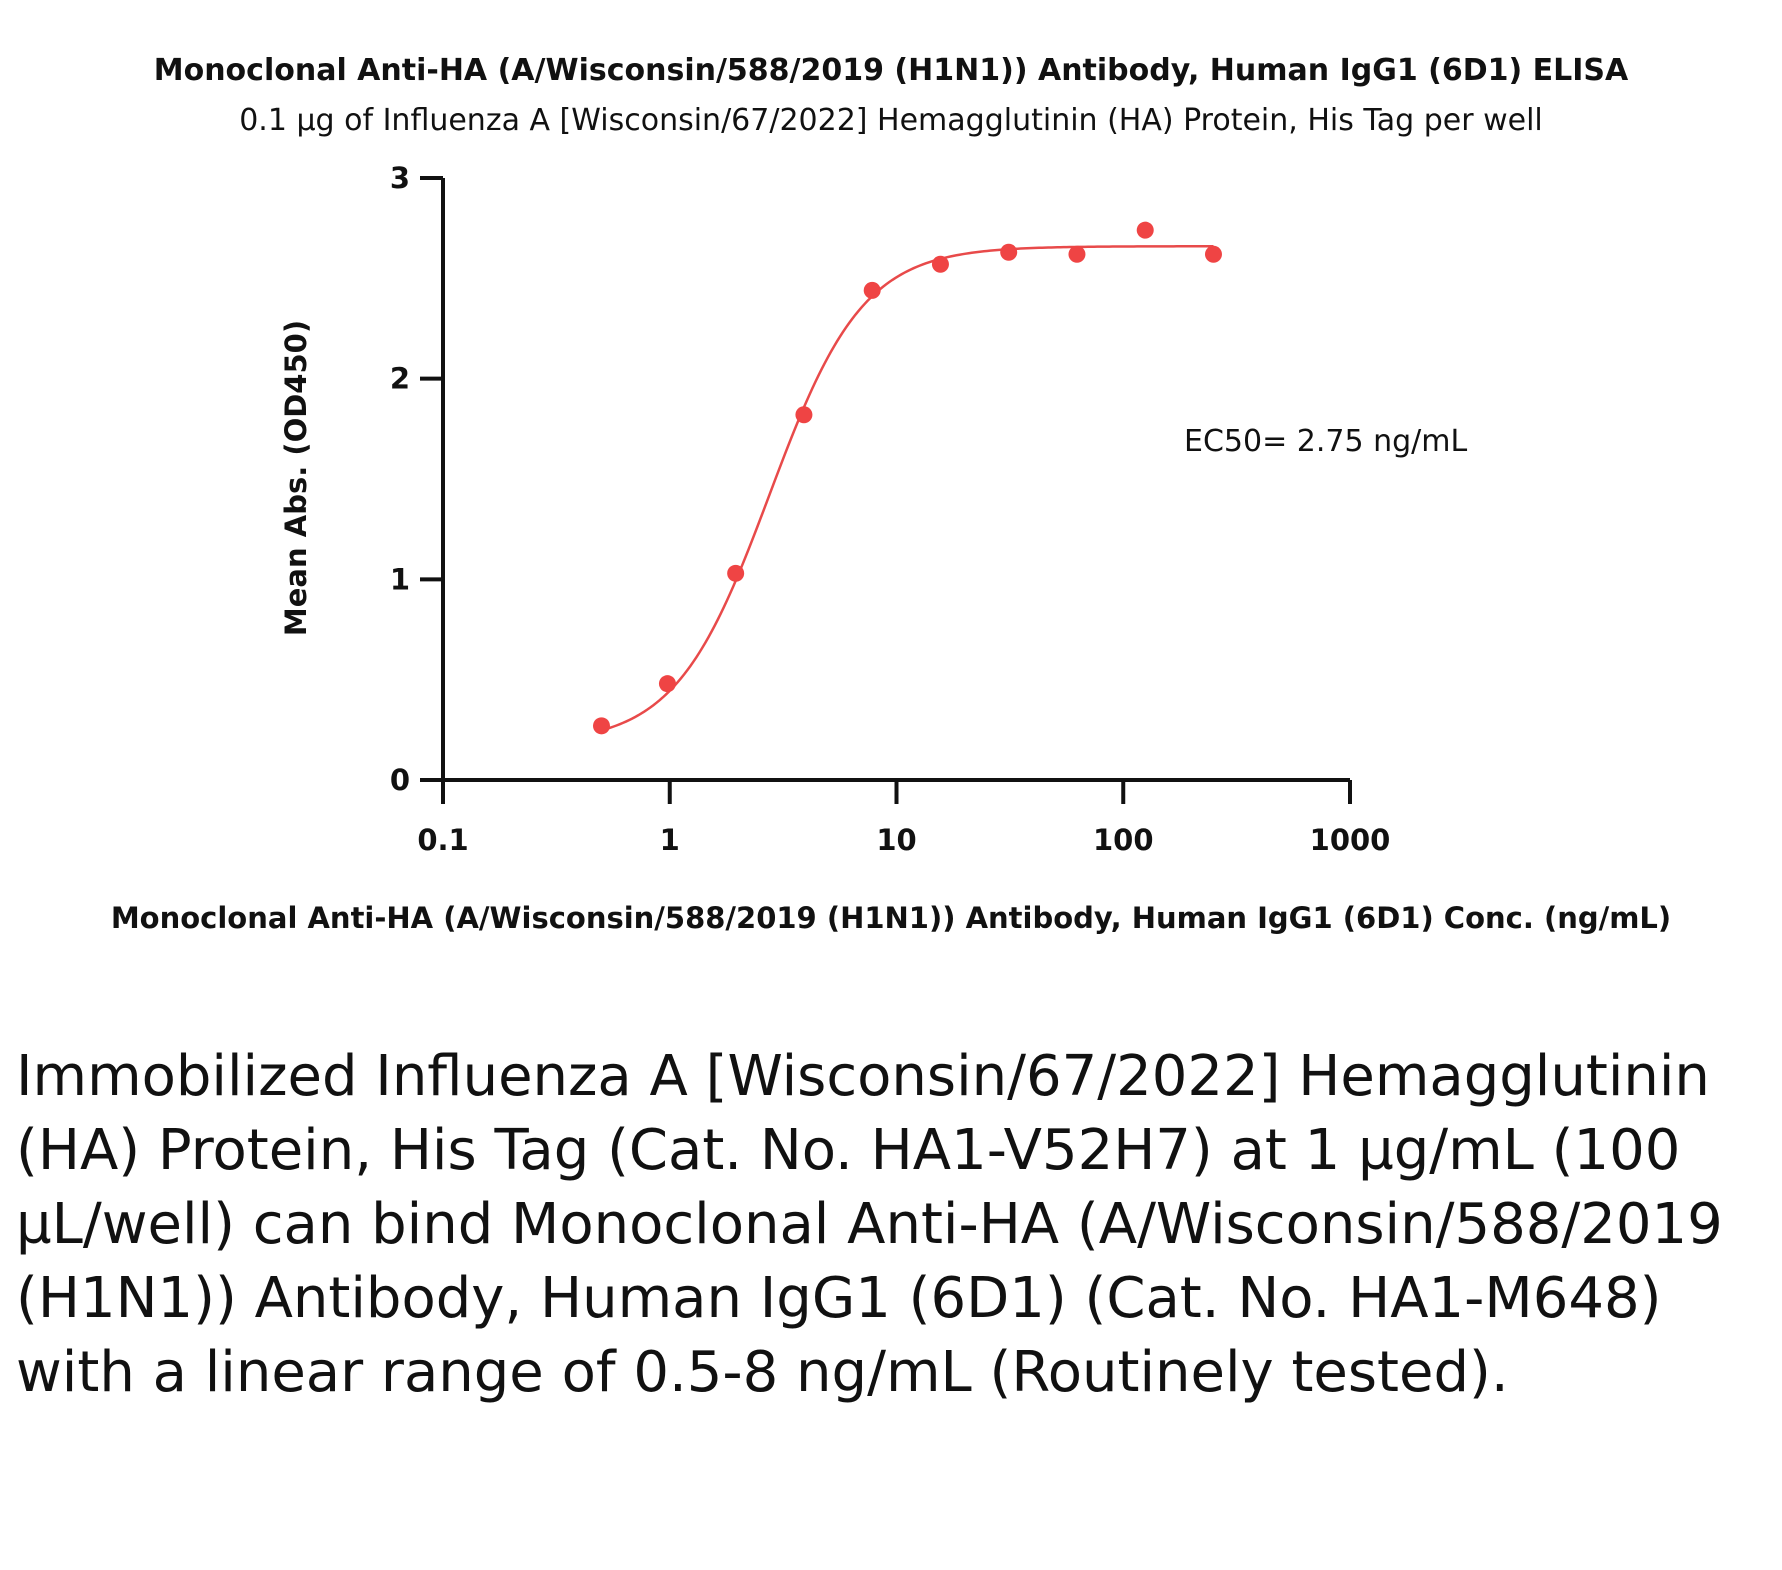 Image resolution: width=1782 pixels, height=1570 pixels. Describe the element at coordinates (1123, 840) in the screenshot. I see `x-tick-label: 100` at that location.